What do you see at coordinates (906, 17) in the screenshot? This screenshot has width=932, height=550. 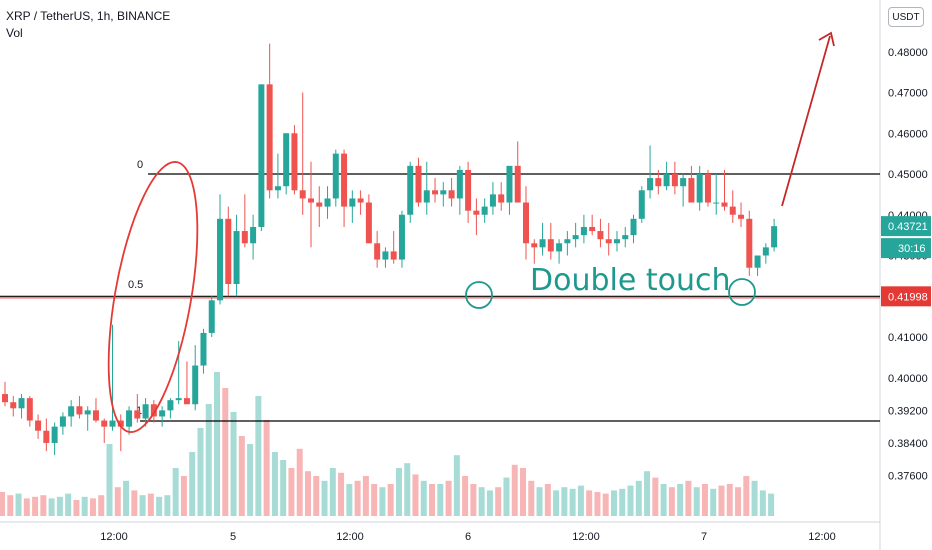 I see `currency-button: USDT` at bounding box center [906, 17].